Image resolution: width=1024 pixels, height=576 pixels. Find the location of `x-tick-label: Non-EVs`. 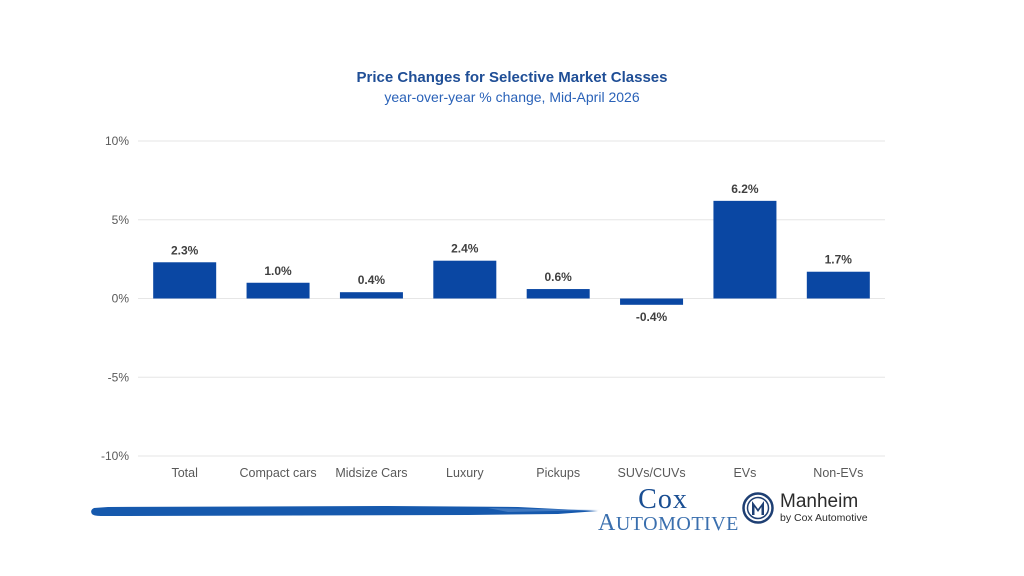

x-tick-label: Non-EVs is located at coordinates (838, 473).